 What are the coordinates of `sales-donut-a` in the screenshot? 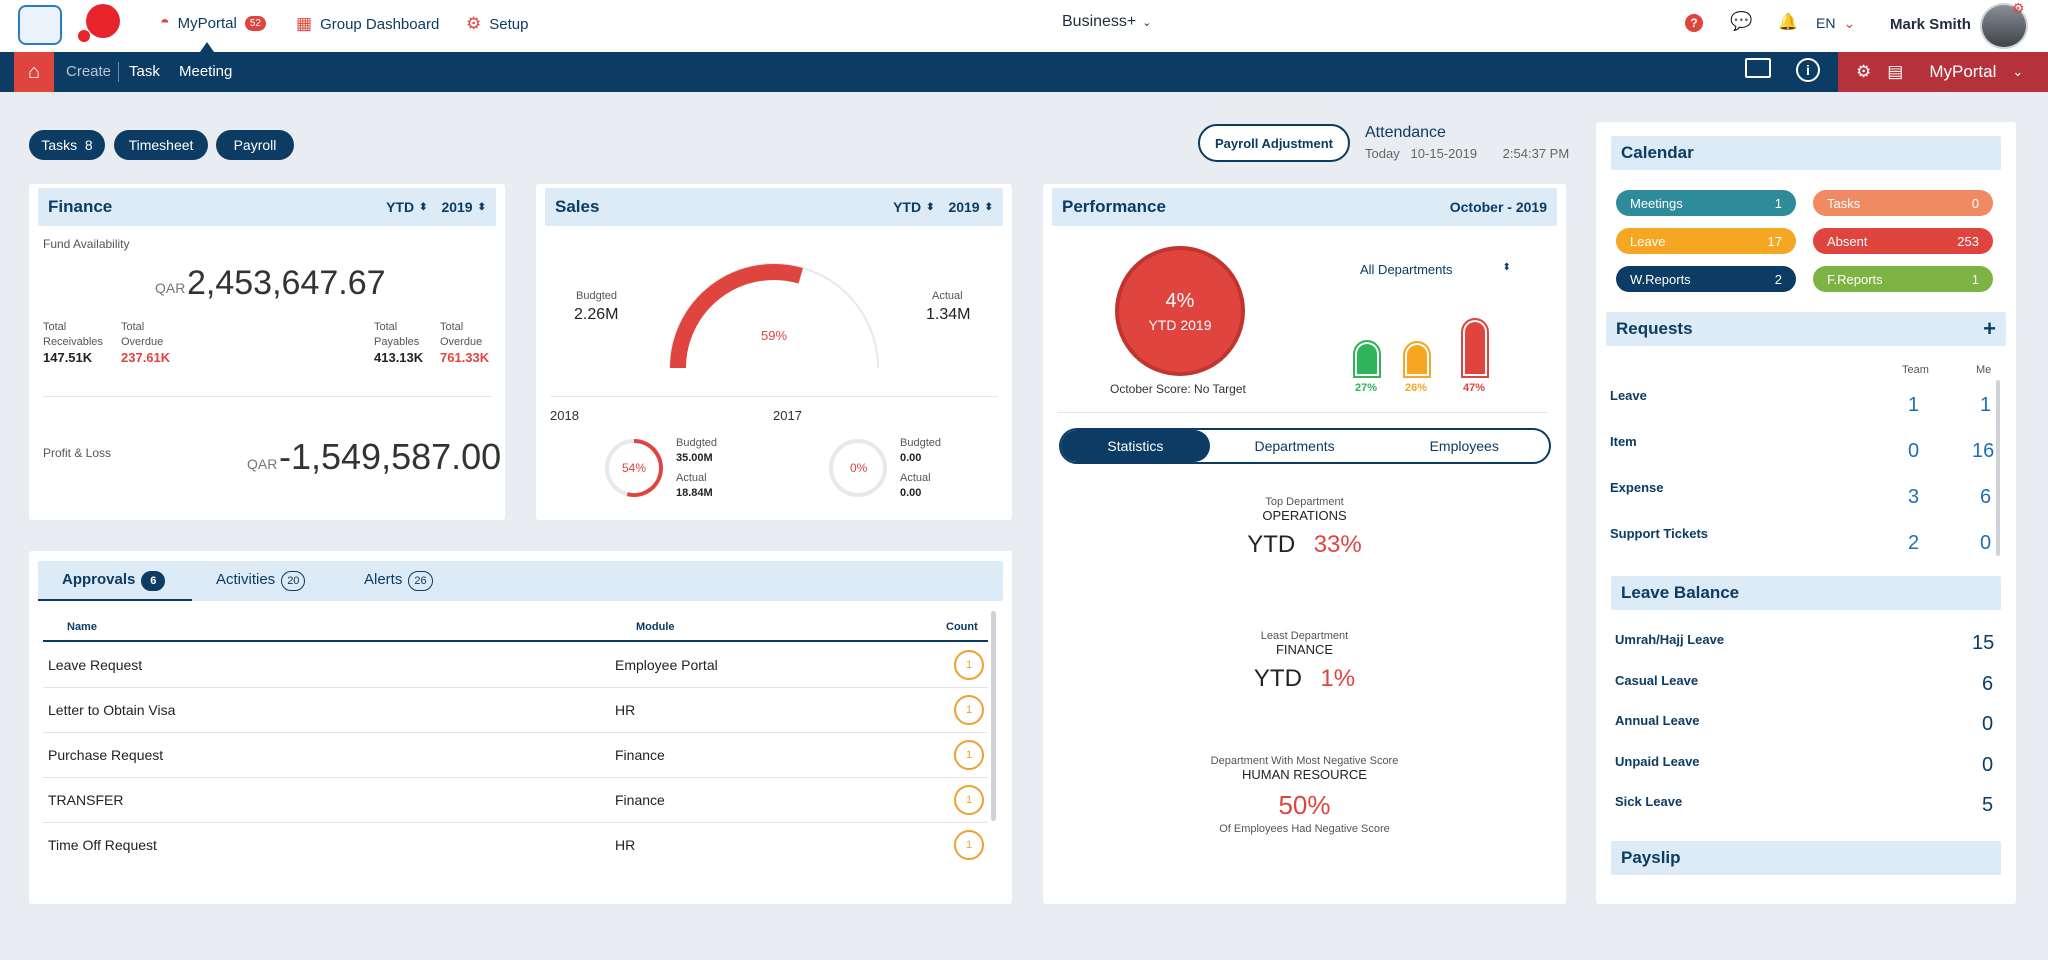 It's located at (634, 468).